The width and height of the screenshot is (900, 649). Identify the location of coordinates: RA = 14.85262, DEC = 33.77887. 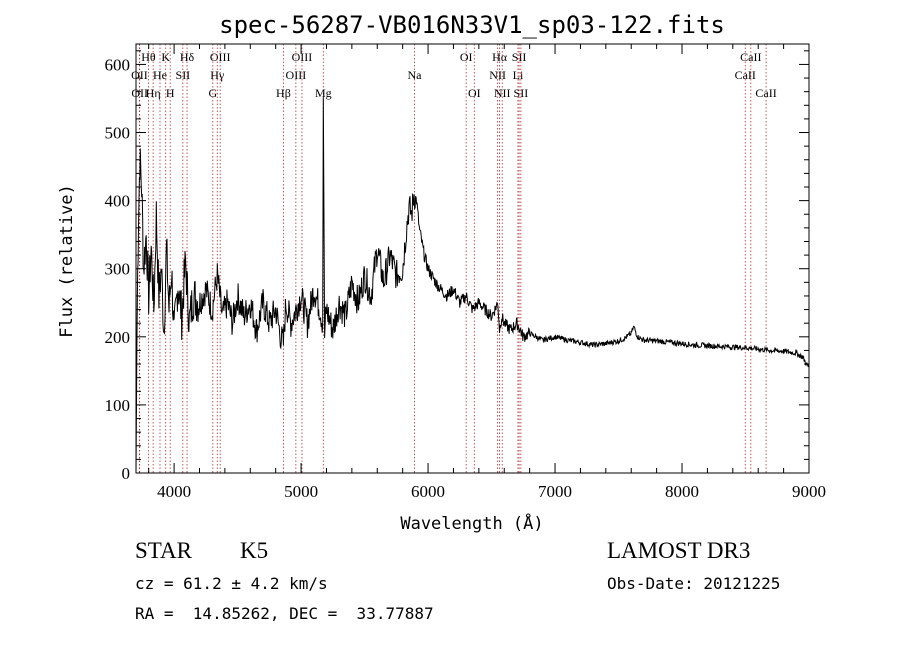
(284, 613).